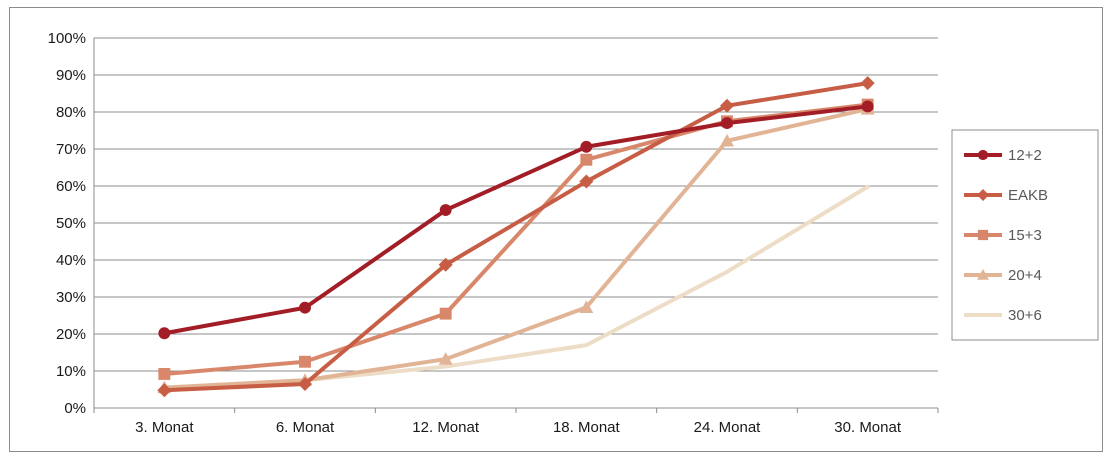 Image resolution: width=1112 pixels, height=460 pixels. I want to click on y-tick-label: 80%, so click(71, 112).